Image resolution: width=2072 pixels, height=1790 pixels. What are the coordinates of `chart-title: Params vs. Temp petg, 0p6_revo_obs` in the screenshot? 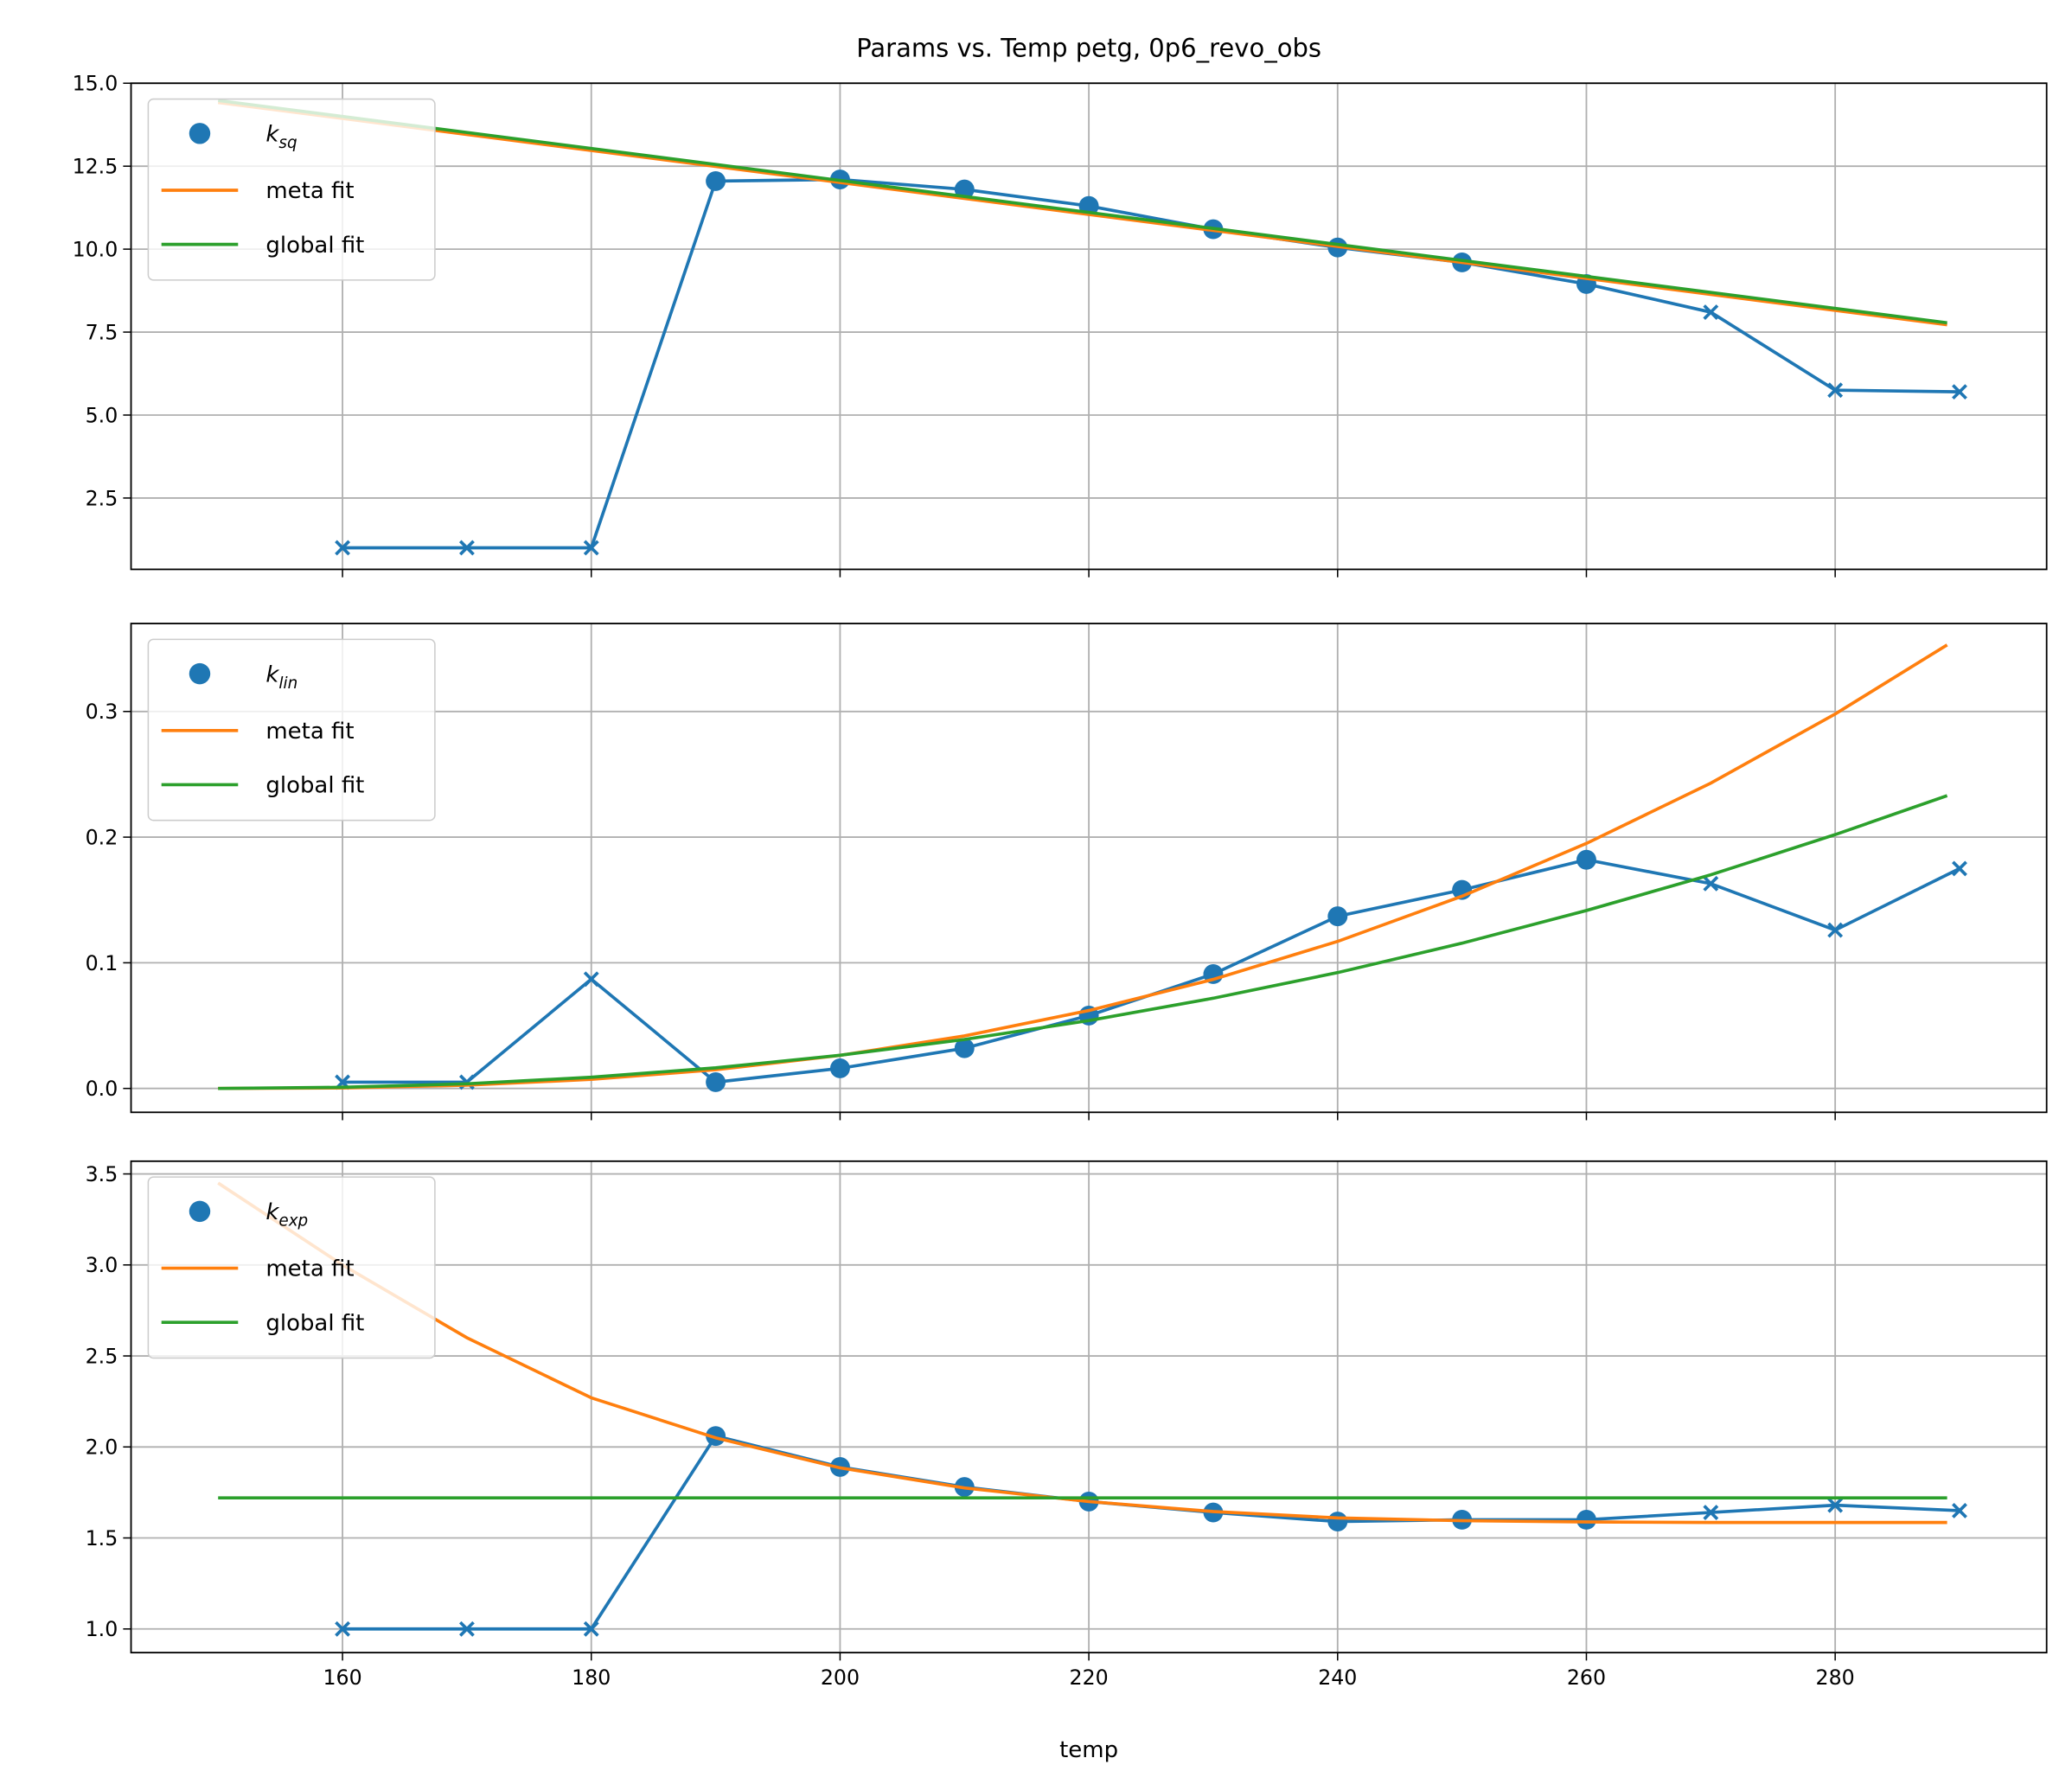 It's located at (1088, 48).